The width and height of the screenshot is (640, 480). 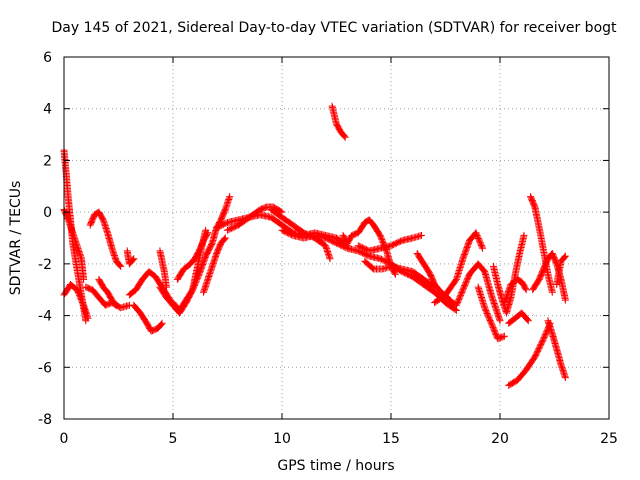 I want to click on x-tick-label: 20, so click(x=500, y=439).